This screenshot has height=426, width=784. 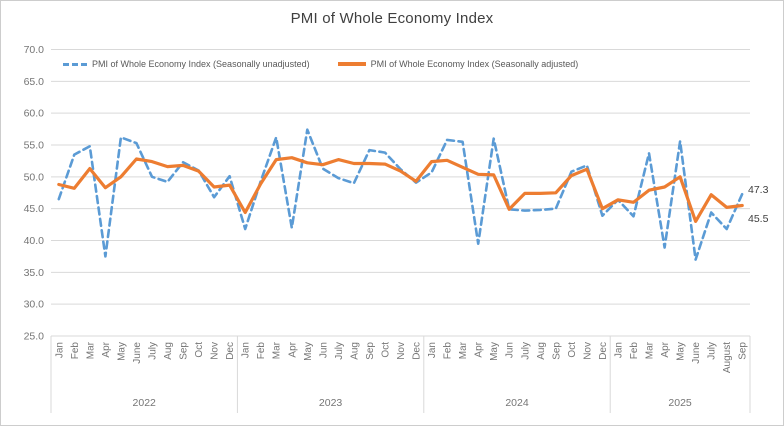 What do you see at coordinates (34, 305) in the screenshot?
I see `y-tick-label: 30.0` at bounding box center [34, 305].